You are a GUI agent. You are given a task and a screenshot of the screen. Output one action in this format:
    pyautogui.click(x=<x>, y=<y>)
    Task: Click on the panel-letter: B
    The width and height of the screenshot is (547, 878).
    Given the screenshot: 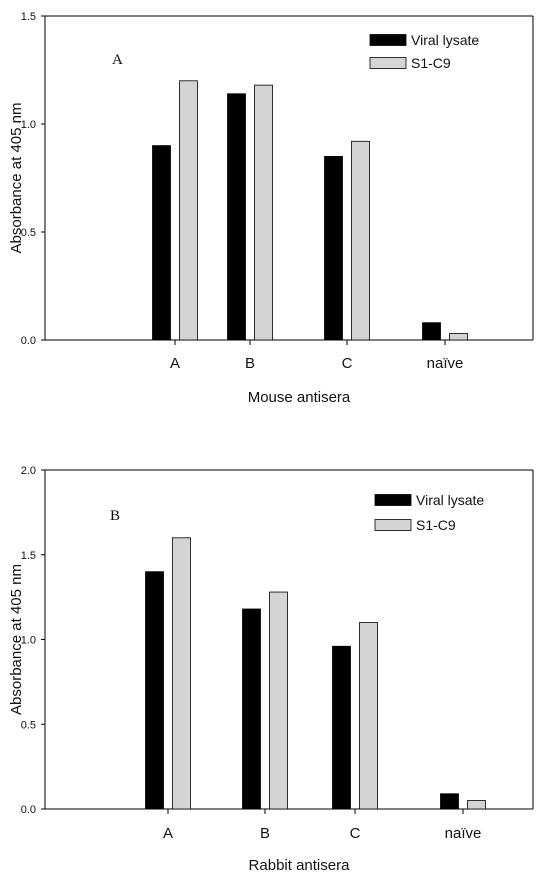 What is the action you would take?
    pyautogui.click(x=115, y=516)
    